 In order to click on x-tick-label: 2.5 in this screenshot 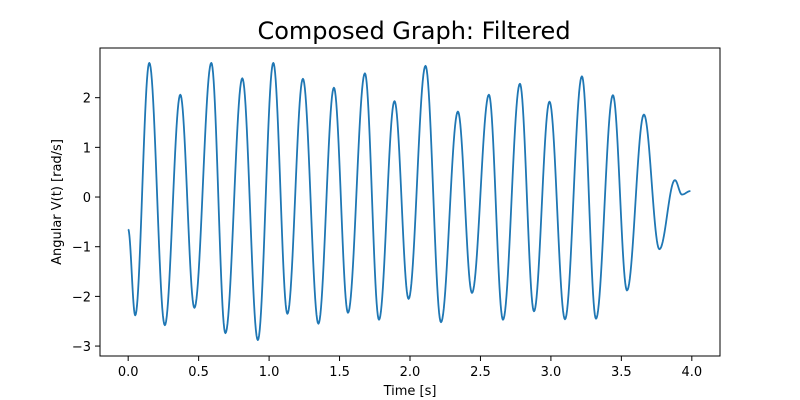, I will do `click(480, 372)`.